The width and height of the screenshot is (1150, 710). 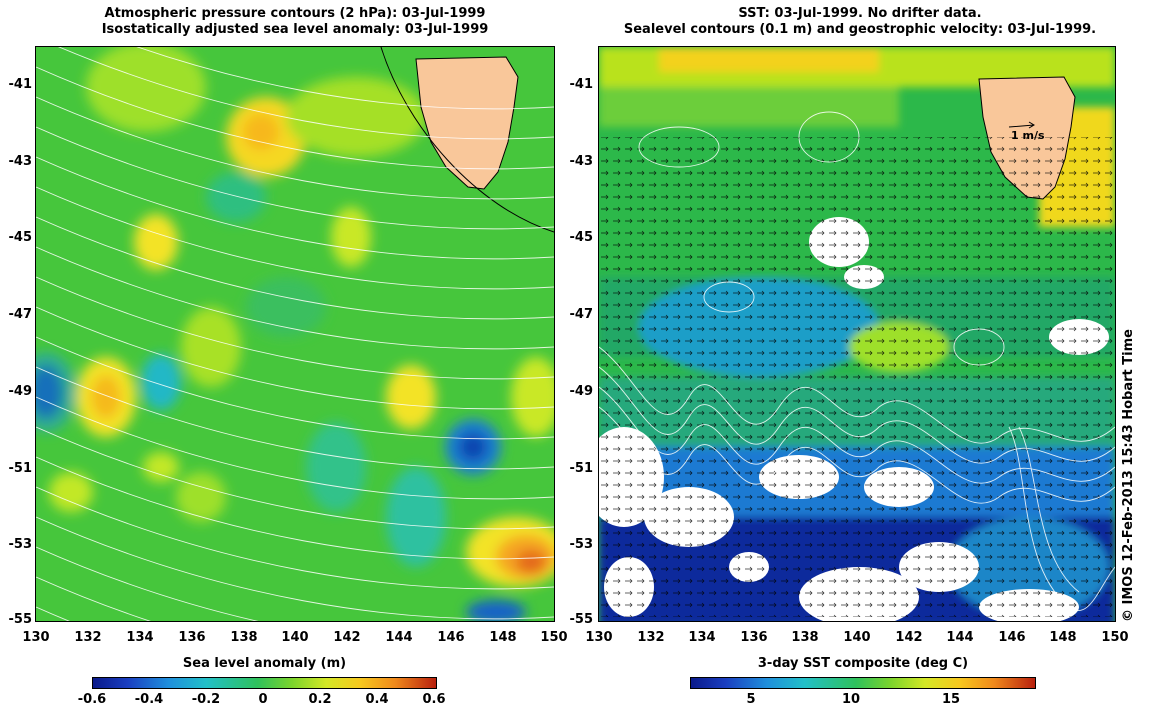 What do you see at coordinates (863, 683) in the screenshot?
I see `sst-colorbar` at bounding box center [863, 683].